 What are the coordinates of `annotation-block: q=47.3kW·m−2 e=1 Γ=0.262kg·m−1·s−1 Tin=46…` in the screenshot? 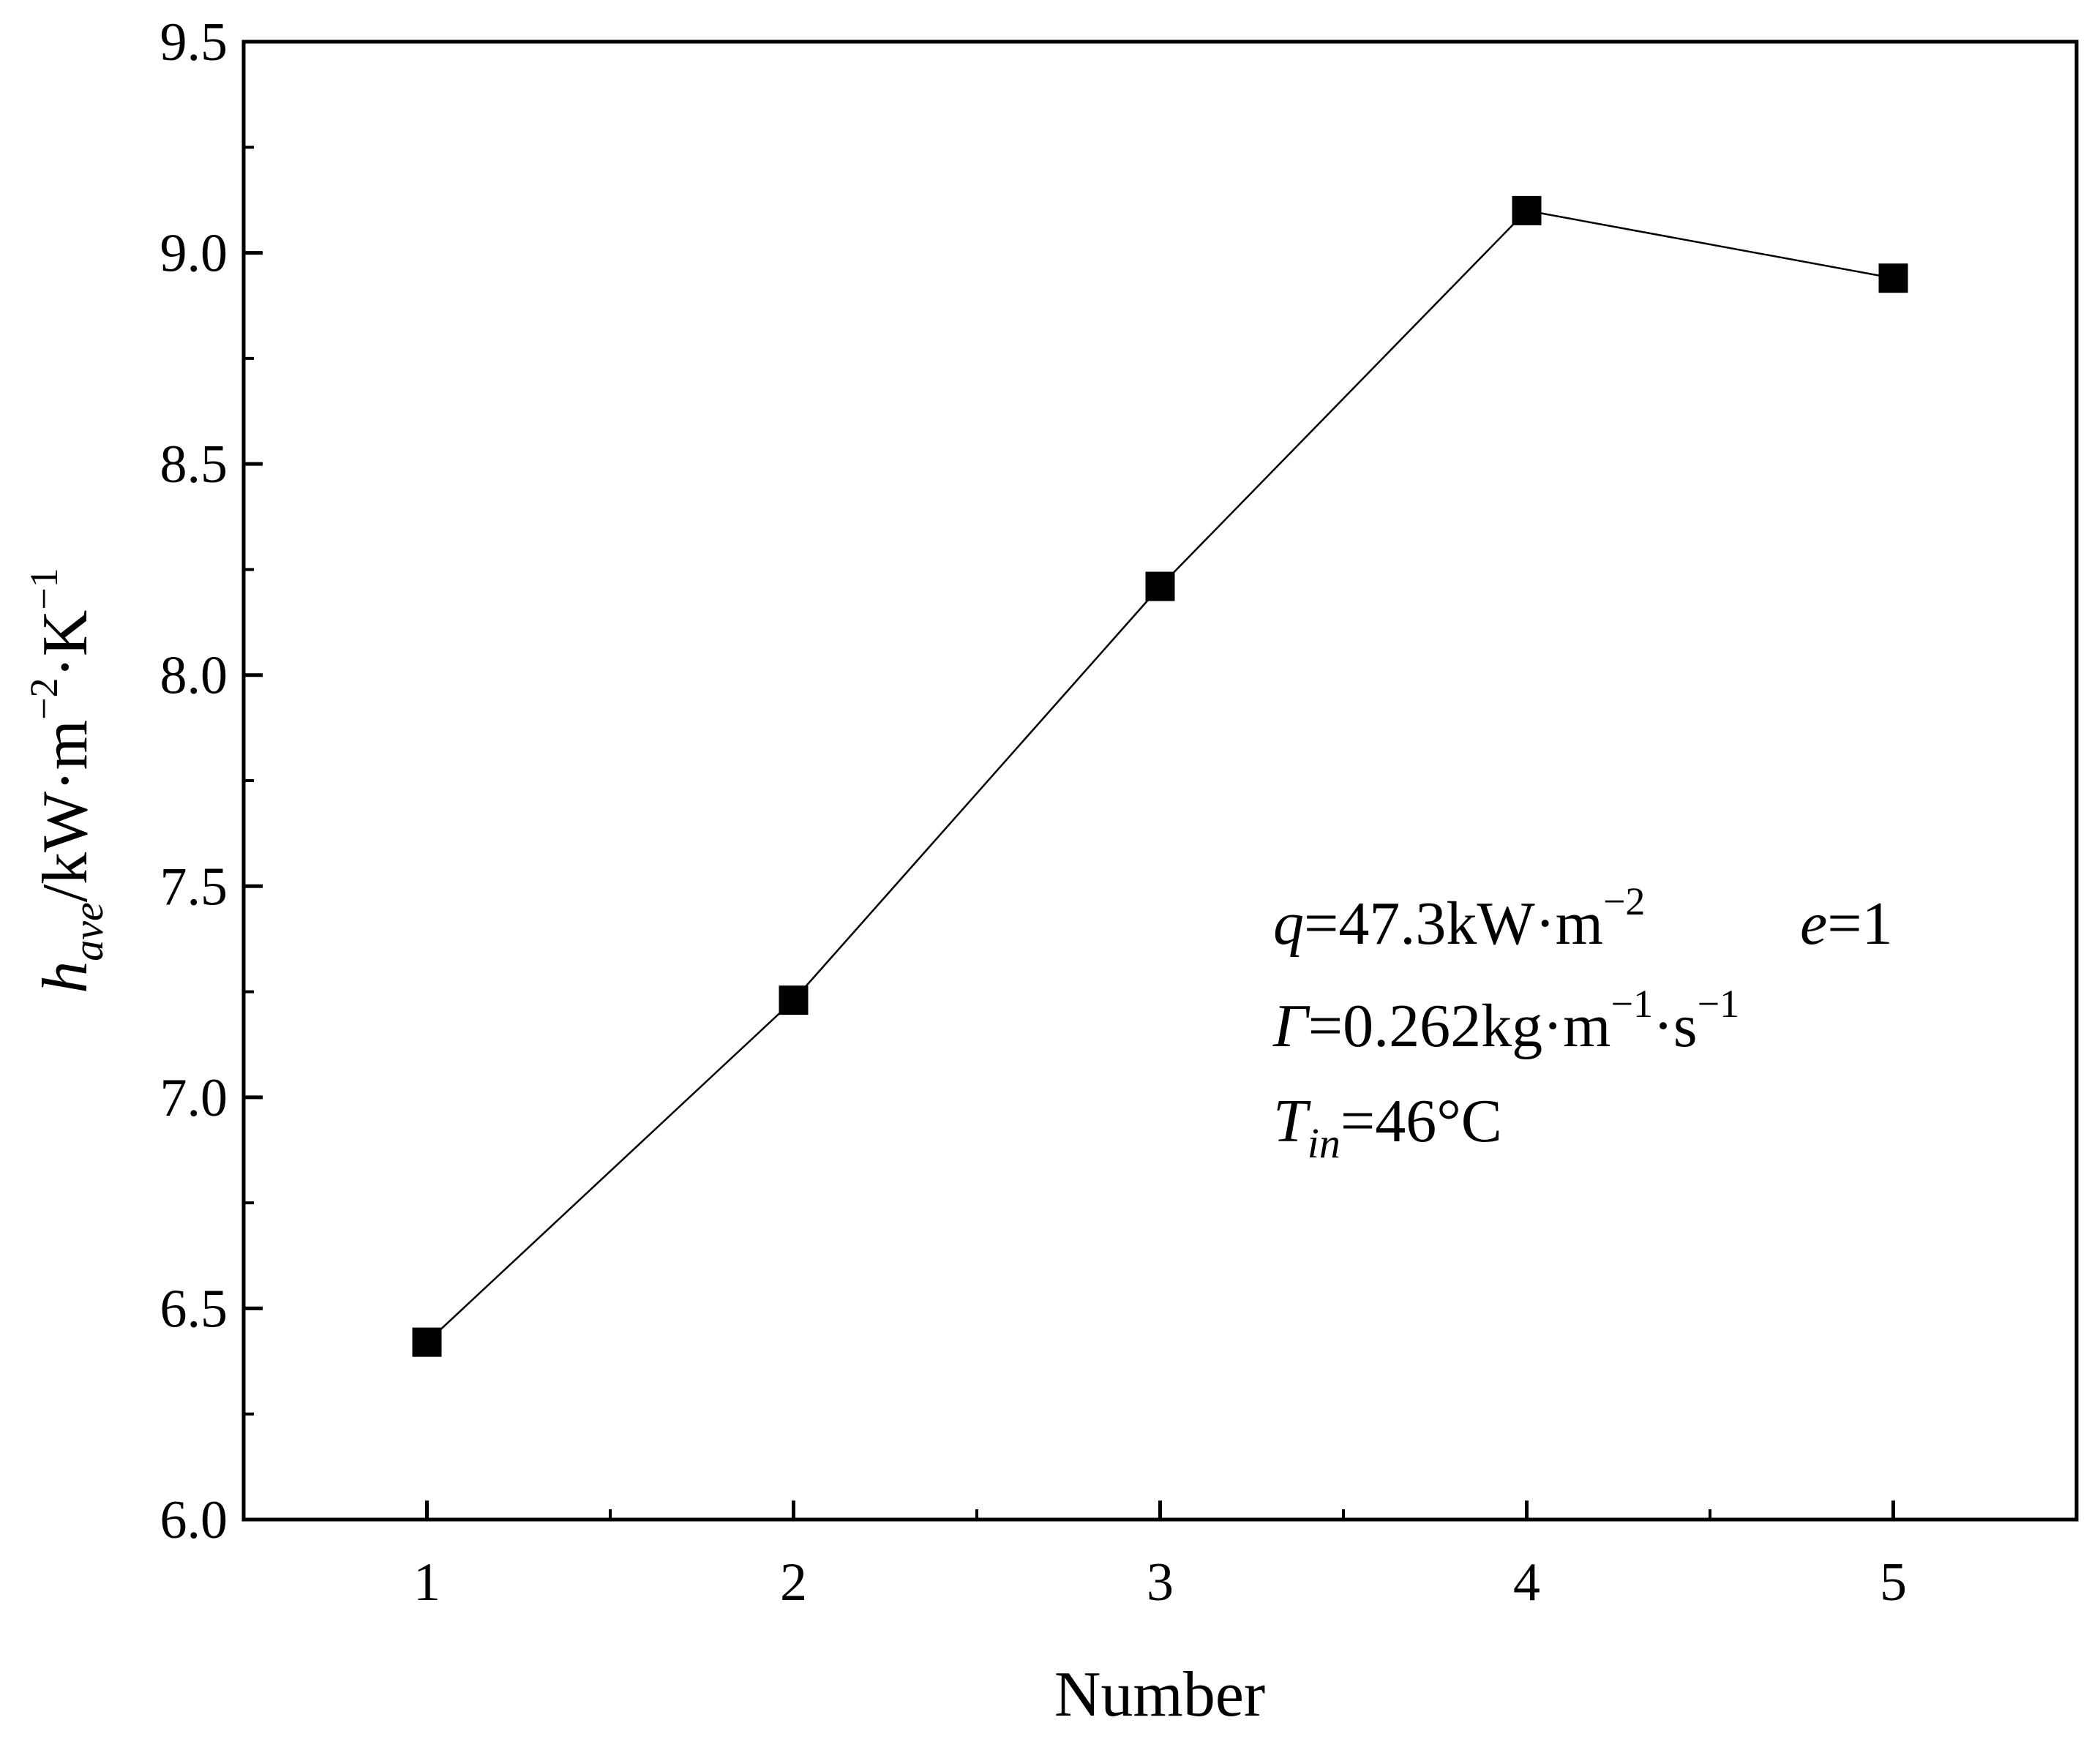 It's located at (1582, 1023).